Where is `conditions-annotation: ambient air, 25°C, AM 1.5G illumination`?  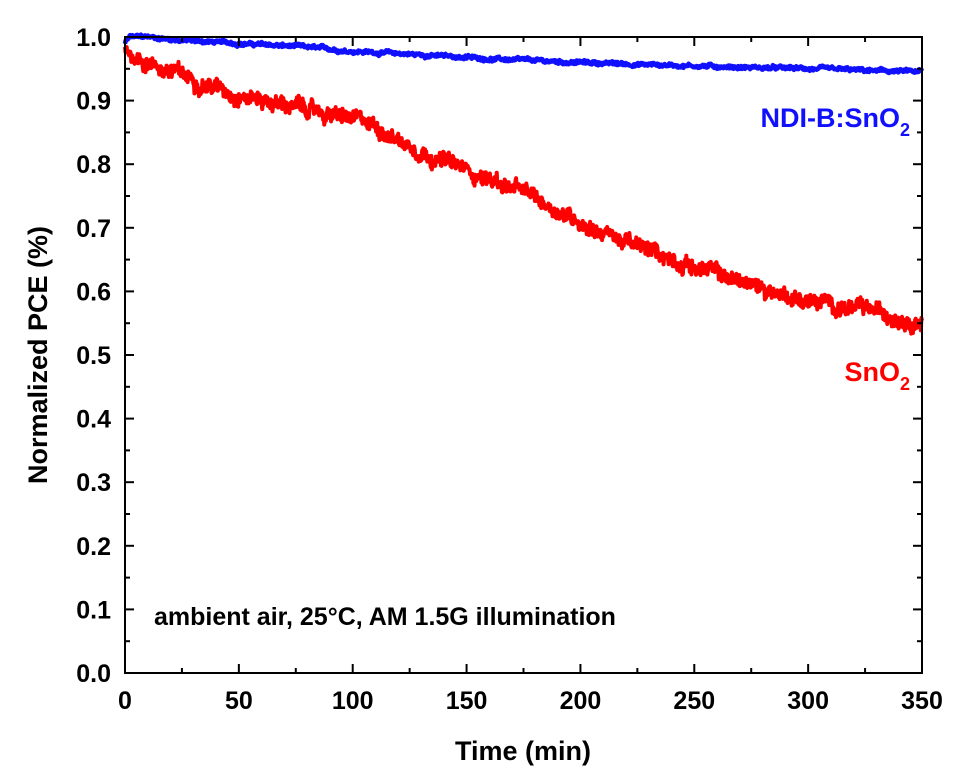
conditions-annotation: ambient air, 25°C, AM 1.5G illumination is located at coordinates (385, 617).